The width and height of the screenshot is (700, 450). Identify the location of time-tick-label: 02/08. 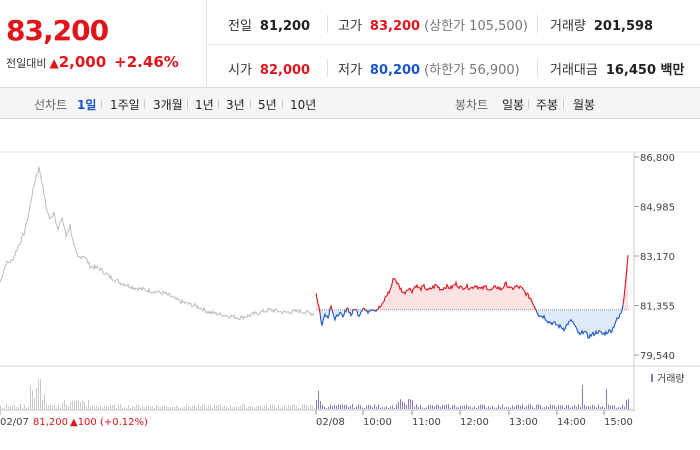
(330, 422).